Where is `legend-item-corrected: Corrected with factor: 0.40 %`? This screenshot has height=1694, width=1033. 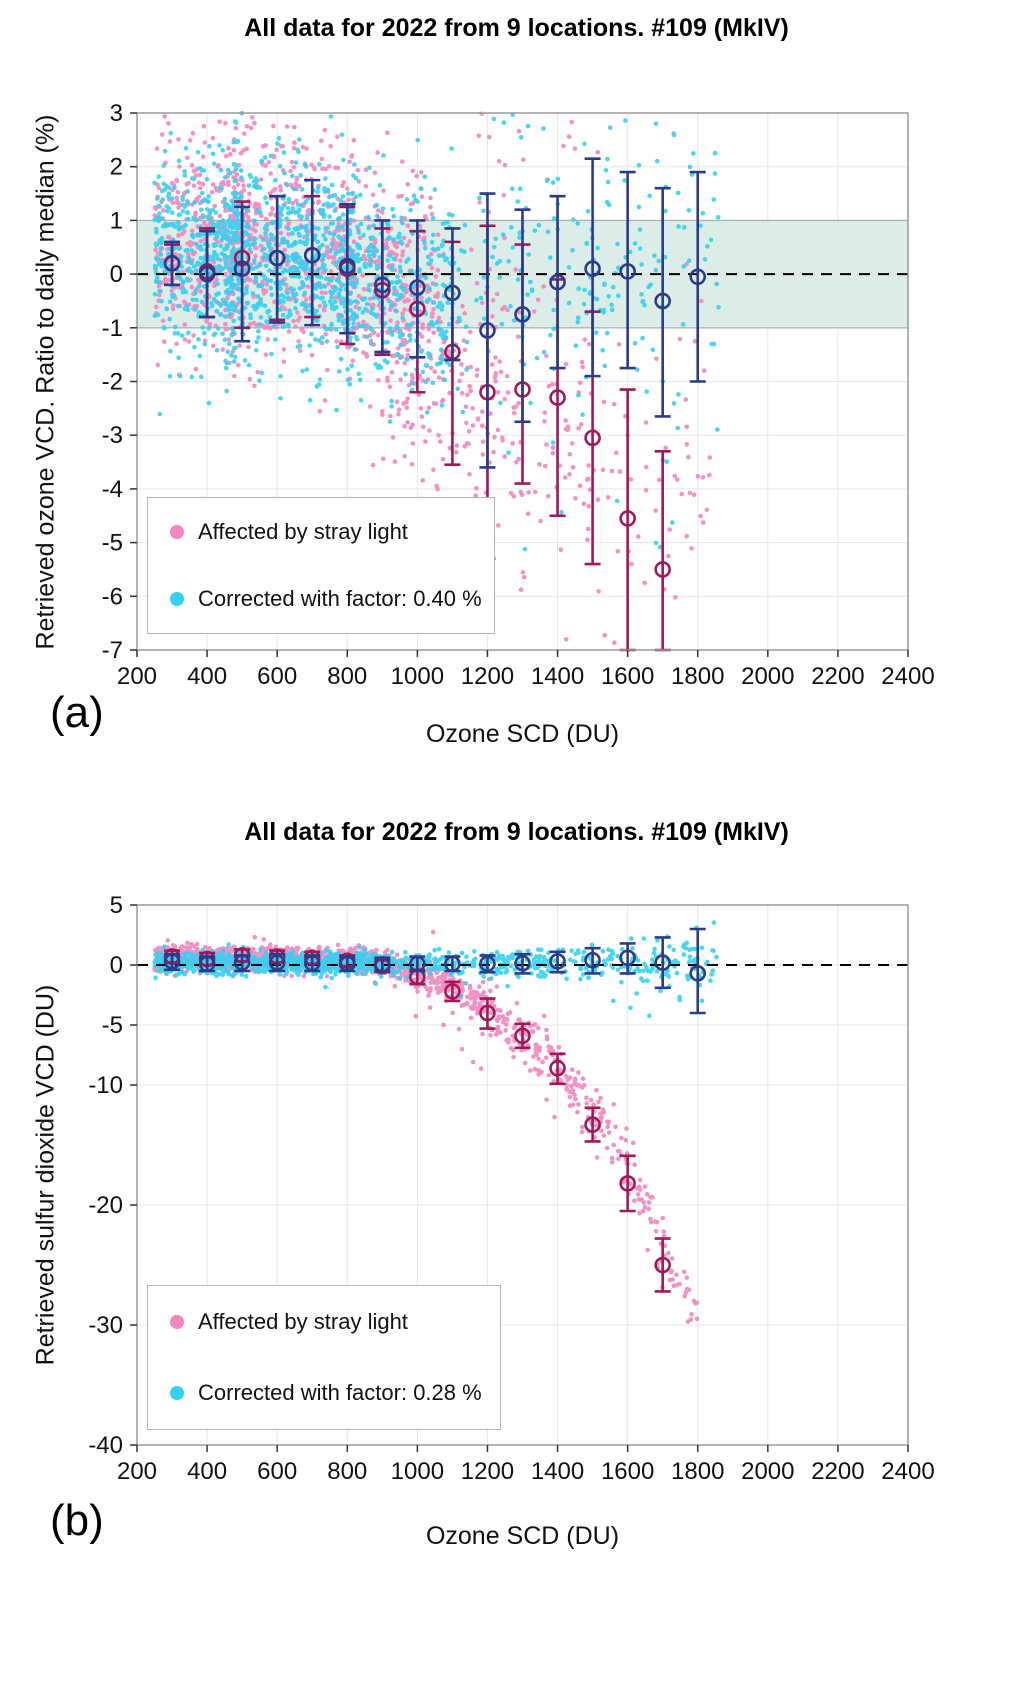 legend-item-corrected: Corrected with factor: 0.40 % is located at coordinates (332, 599).